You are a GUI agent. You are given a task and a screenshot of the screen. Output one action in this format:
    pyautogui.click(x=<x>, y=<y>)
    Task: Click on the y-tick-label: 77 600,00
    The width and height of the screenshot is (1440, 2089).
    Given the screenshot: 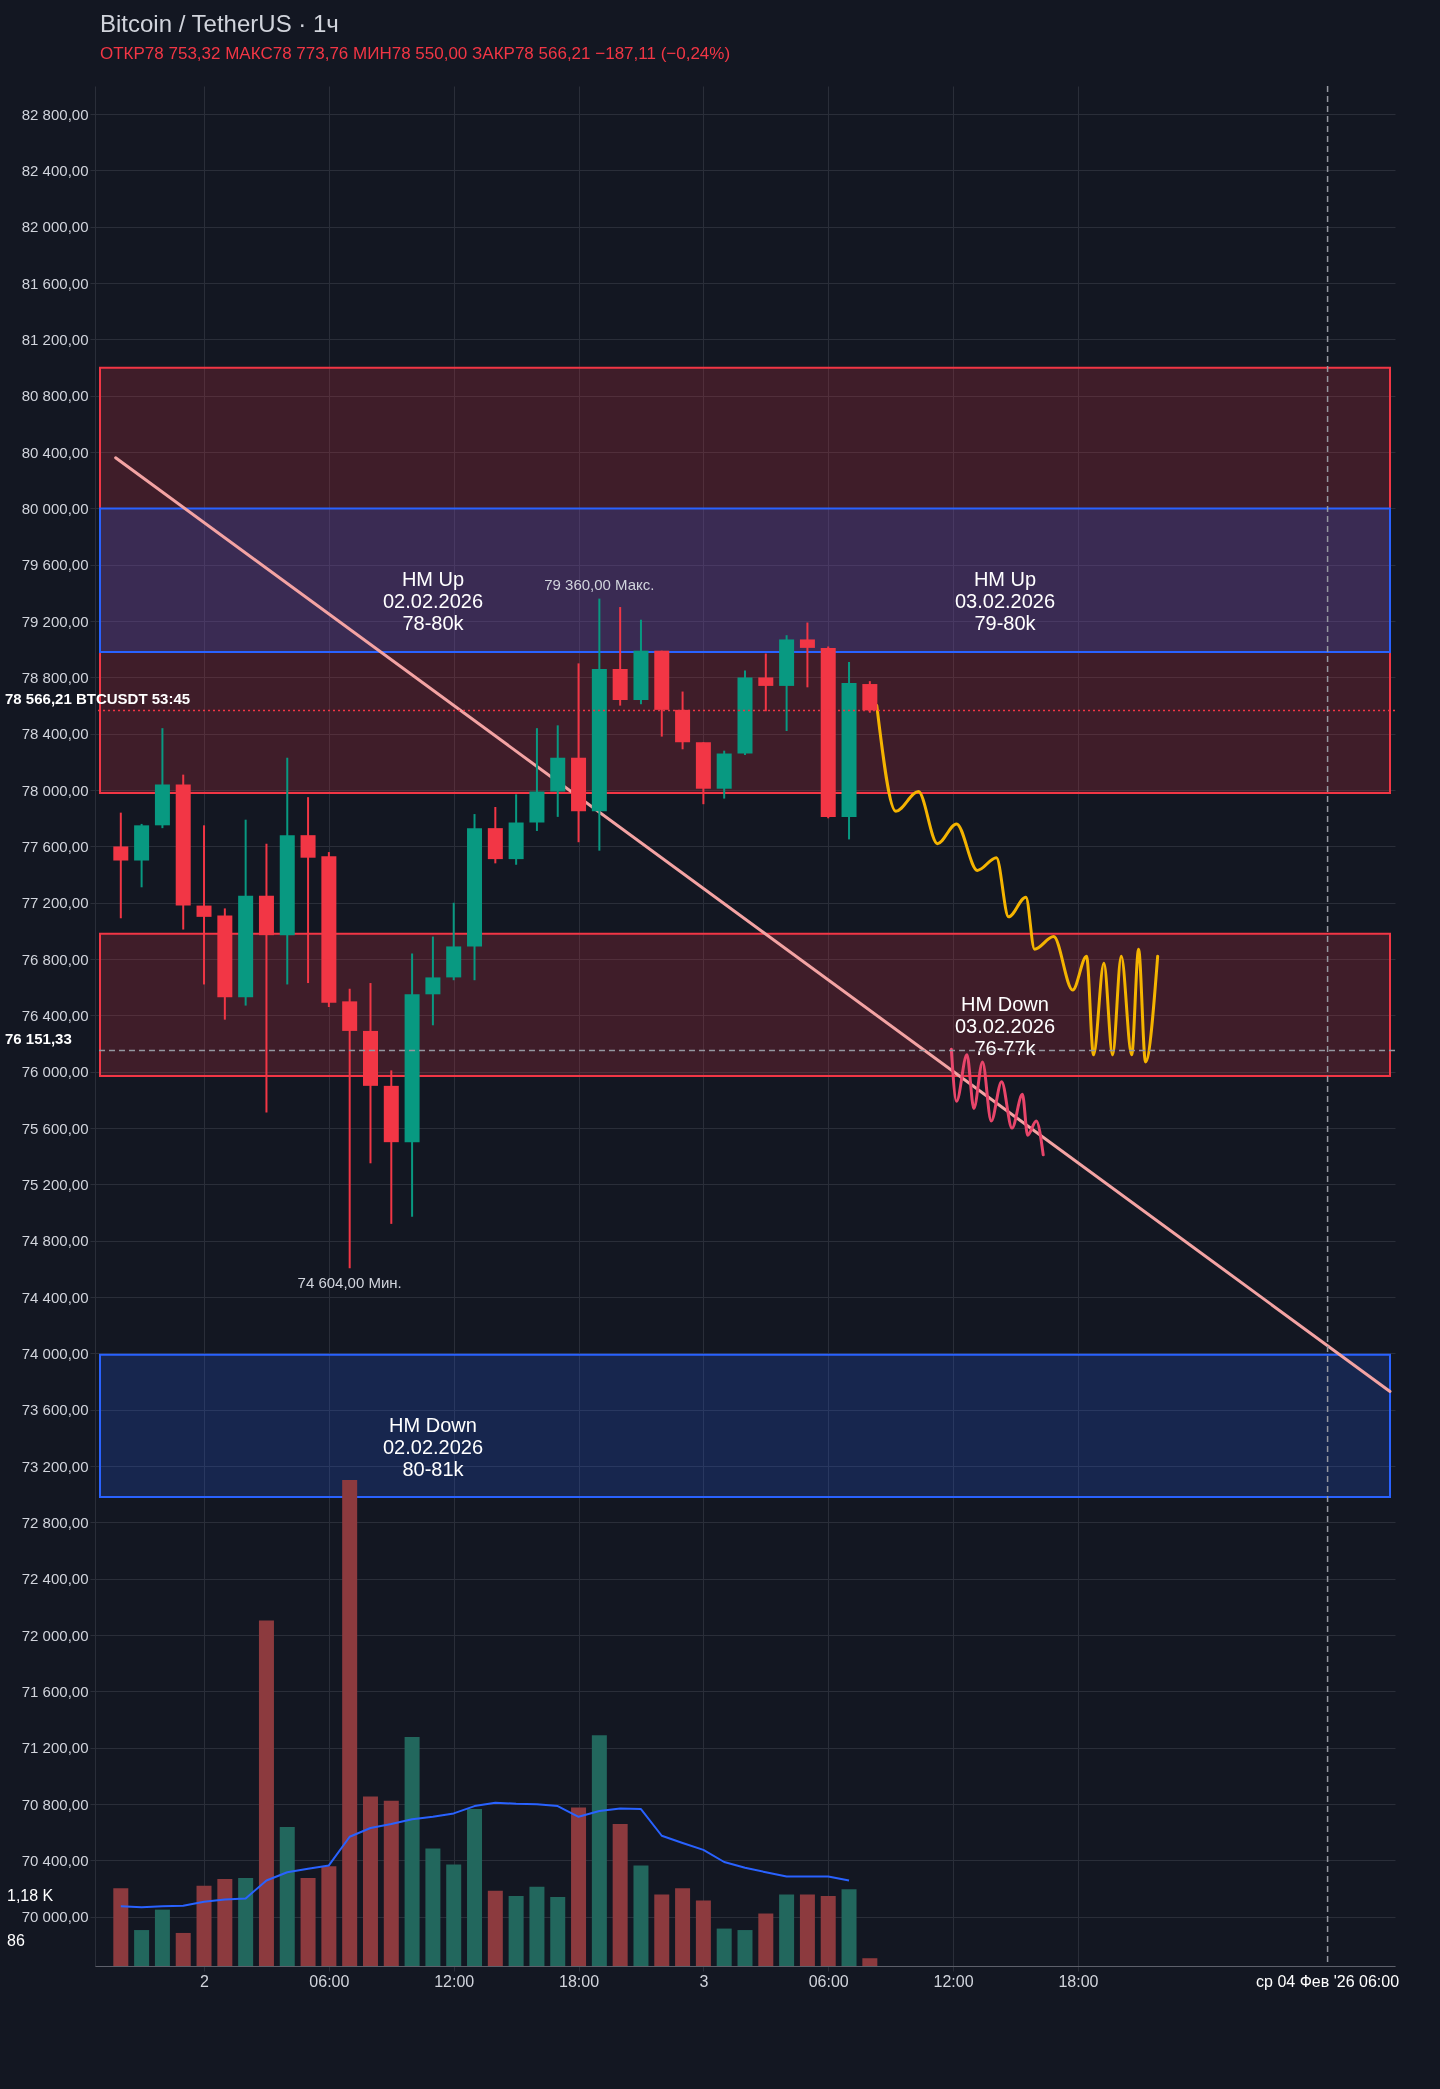 What is the action you would take?
    pyautogui.click(x=55, y=846)
    